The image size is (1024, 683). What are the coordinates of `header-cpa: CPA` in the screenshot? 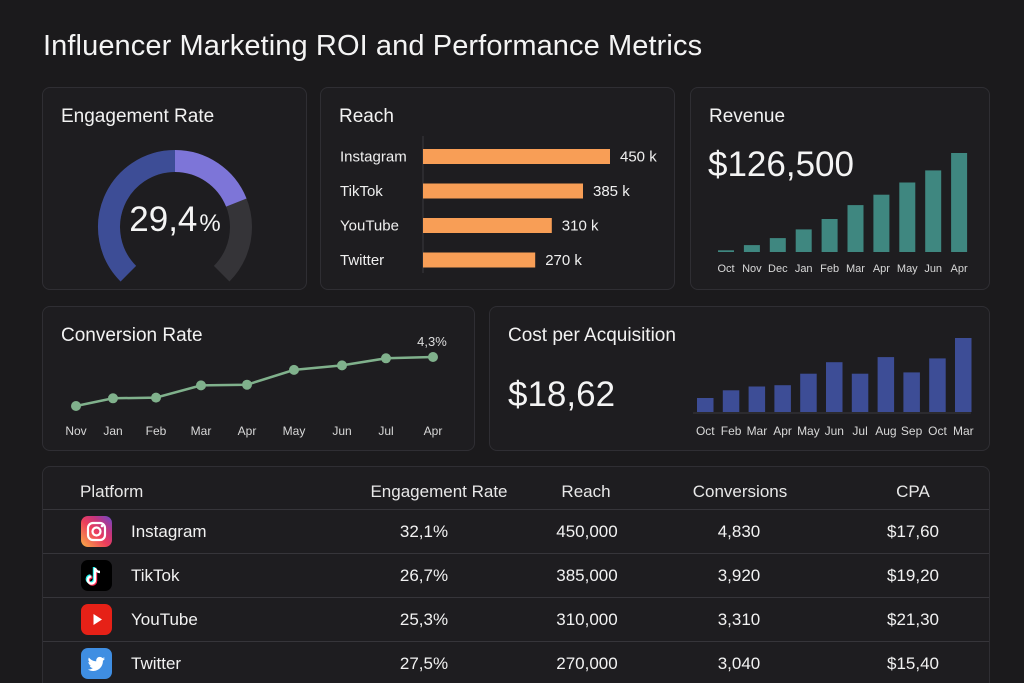 It's located at (913, 491).